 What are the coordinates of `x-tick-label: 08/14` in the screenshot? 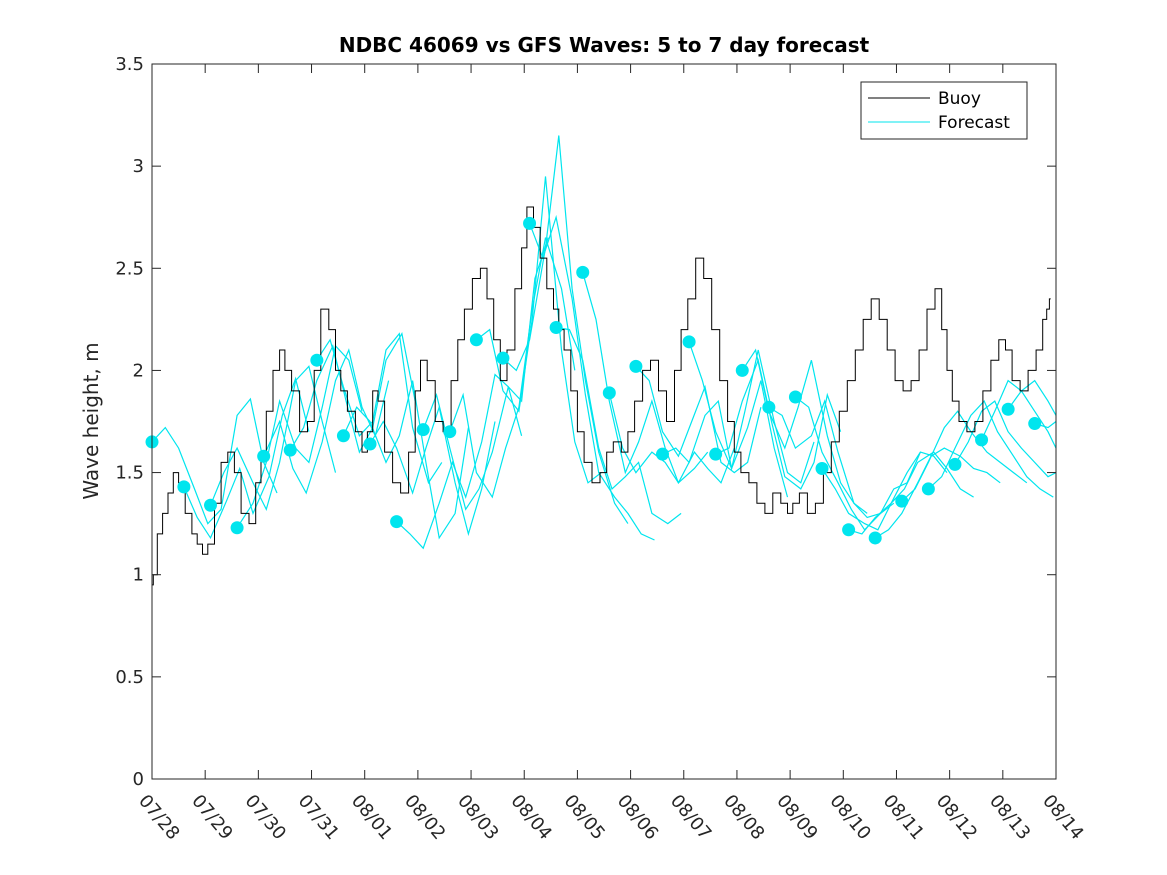 It's located at (1062, 817).